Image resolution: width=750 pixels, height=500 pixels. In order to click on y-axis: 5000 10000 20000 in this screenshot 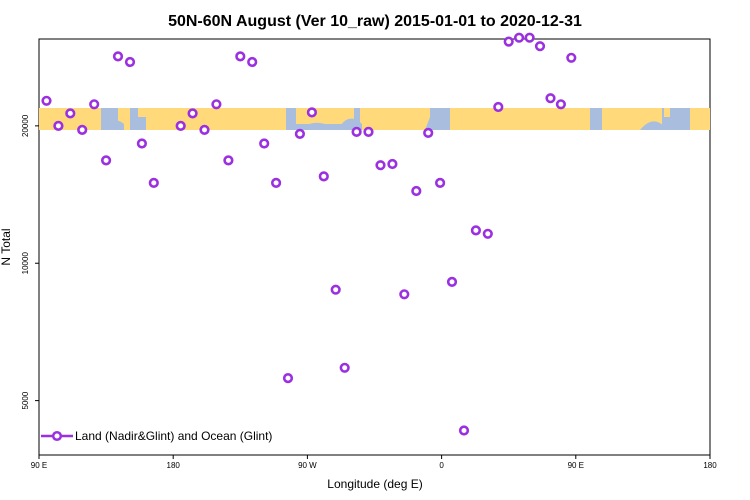, I will do `click(30, 262)`.